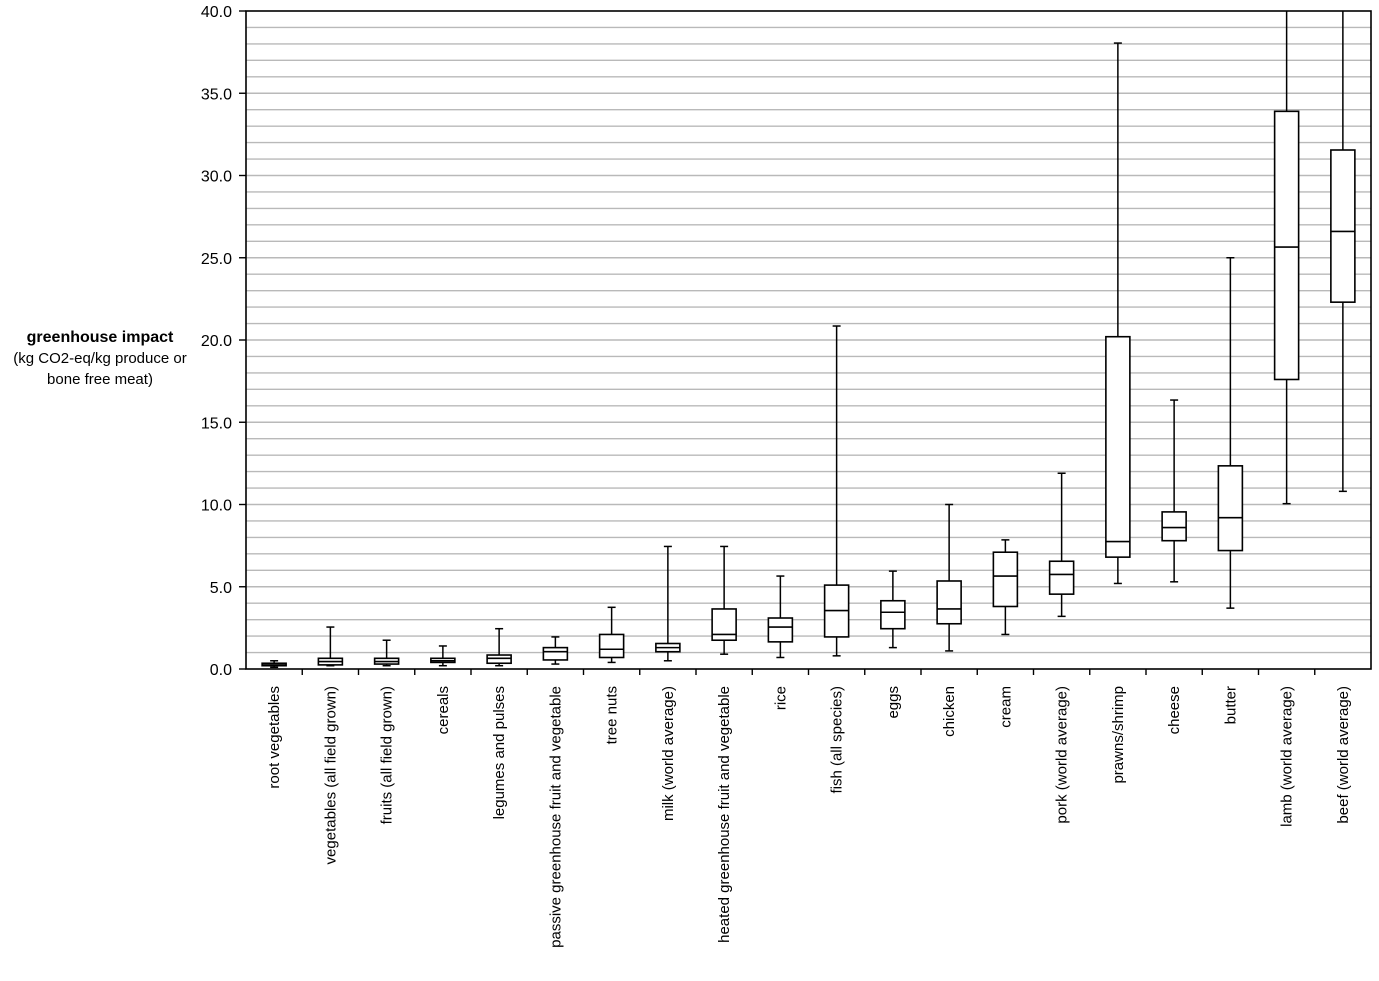 The image size is (1379, 981). I want to click on x-tick-label: fish (all species), so click(837, 740).